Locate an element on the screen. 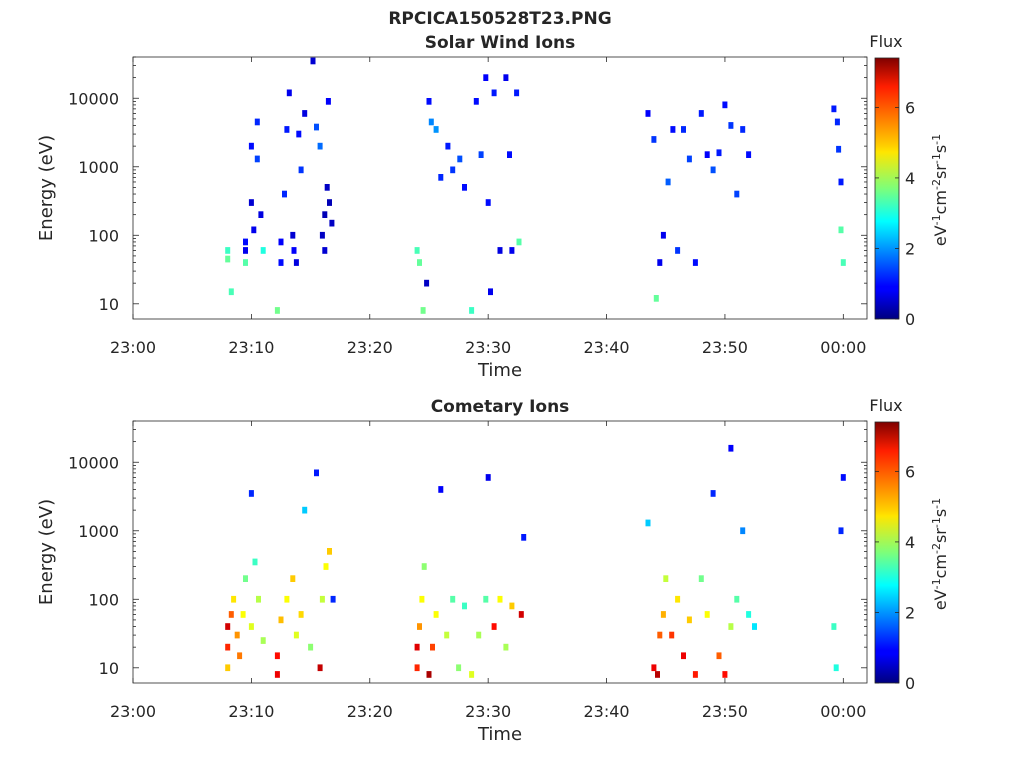 The width and height of the screenshot is (1024, 768). colorbar-ticks: 0 2 4 6 is located at coordinates (895, 577).